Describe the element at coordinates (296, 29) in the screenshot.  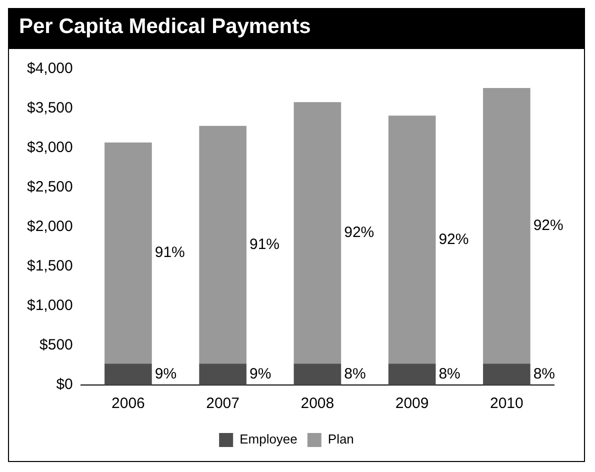
I see `chart-title: Per Capita Medical Payments` at that location.